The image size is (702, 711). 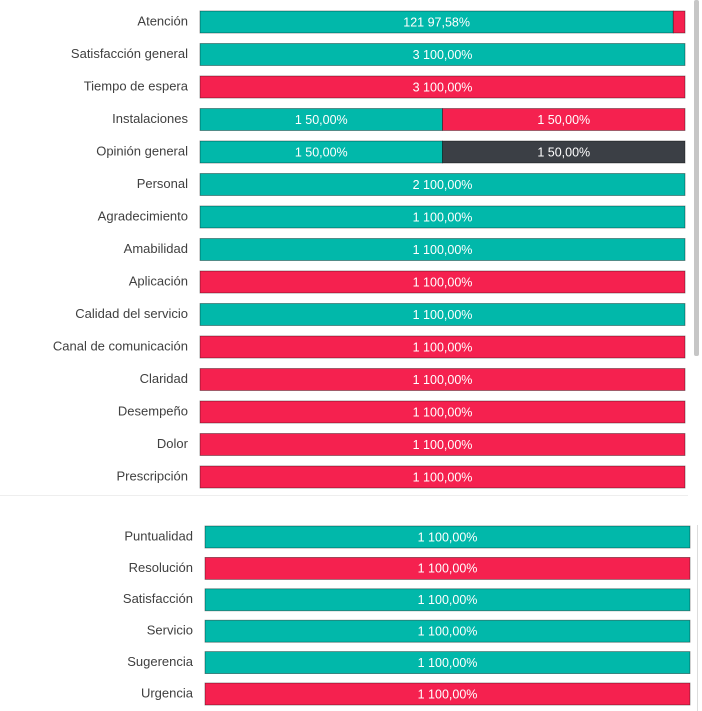 I want to click on data-label: 121 97,58%, so click(x=436, y=22).